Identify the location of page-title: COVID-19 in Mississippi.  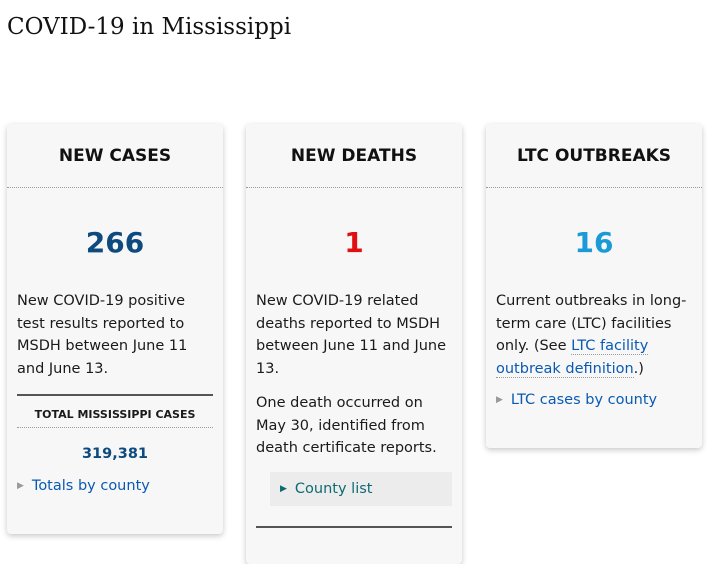
(149, 27).